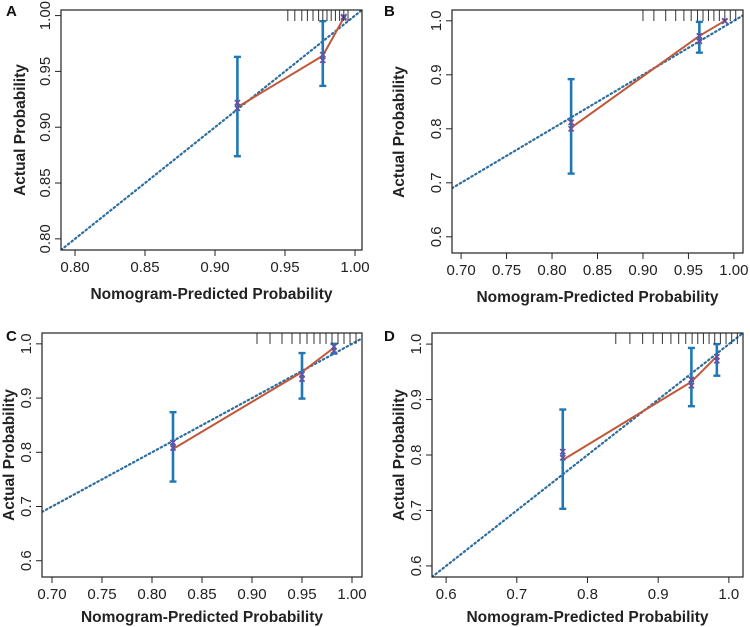 The image size is (750, 627). What do you see at coordinates (45, 71) in the screenshot?
I see `y-tick-label: 0.95` at bounding box center [45, 71].